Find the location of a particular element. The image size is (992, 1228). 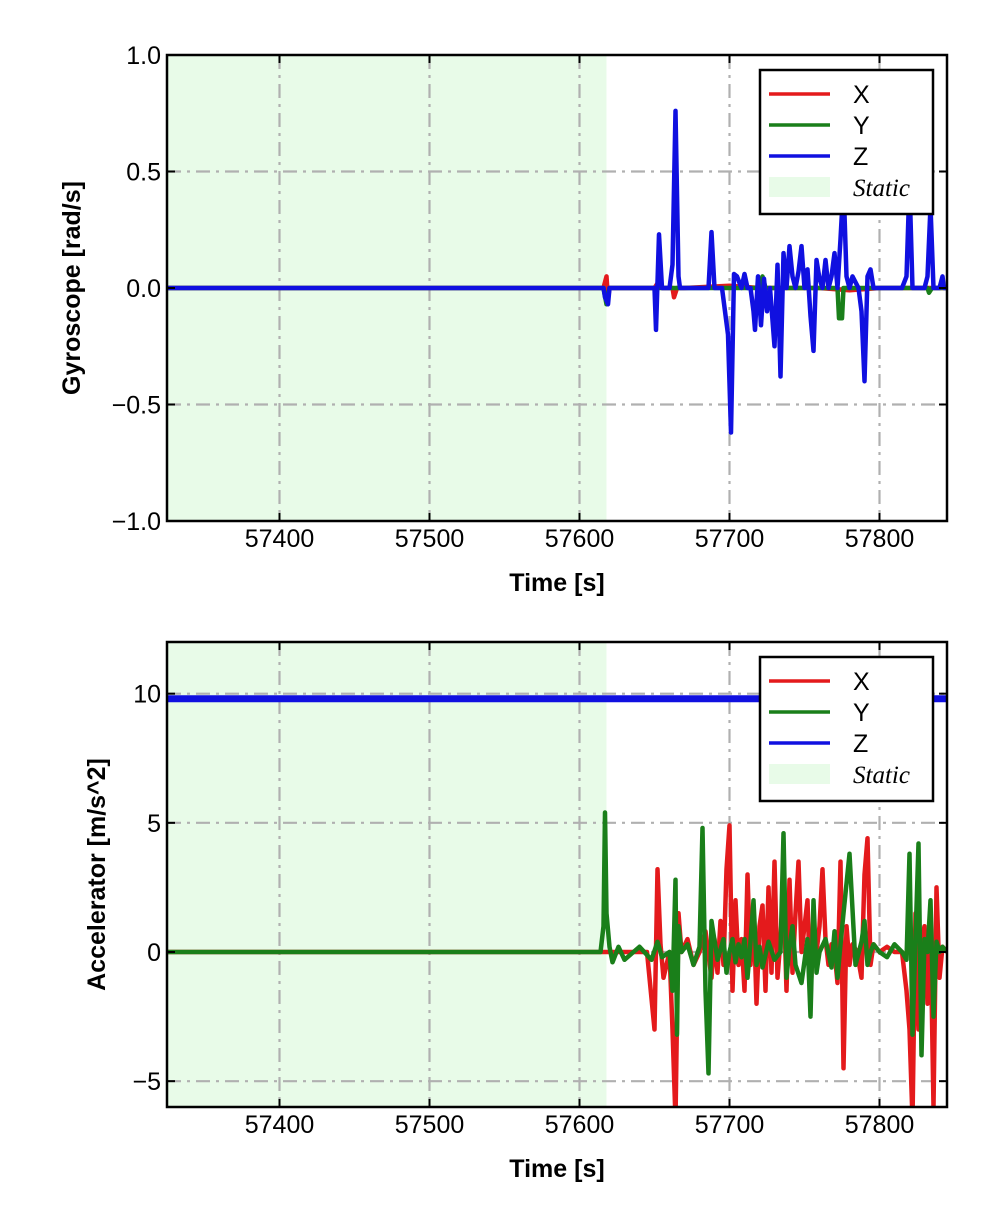

y-tick-label: −5 is located at coordinates (146, 1082).